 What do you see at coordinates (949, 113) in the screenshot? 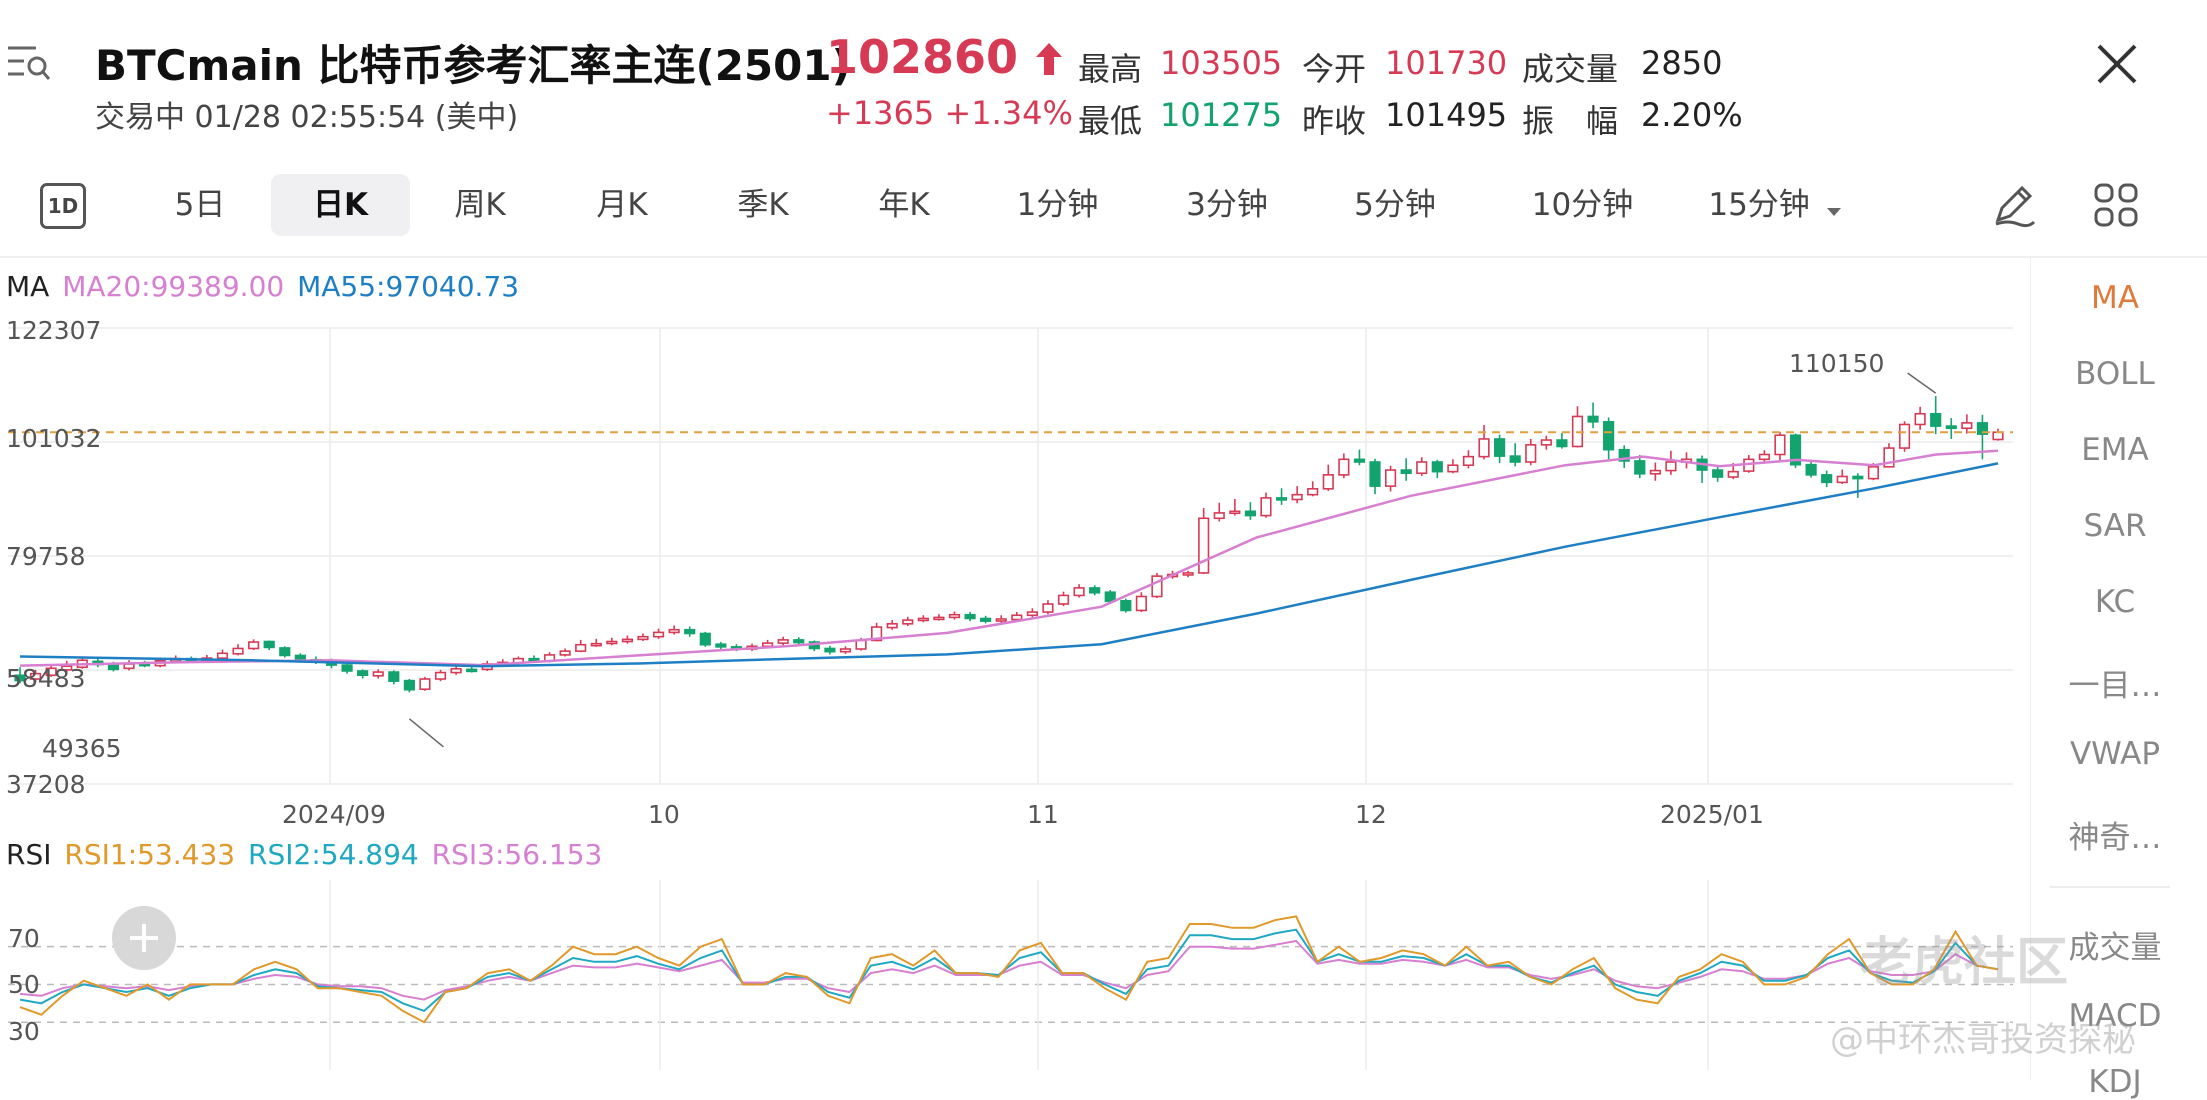
I see `price-change: +1365 +1.34%` at bounding box center [949, 113].